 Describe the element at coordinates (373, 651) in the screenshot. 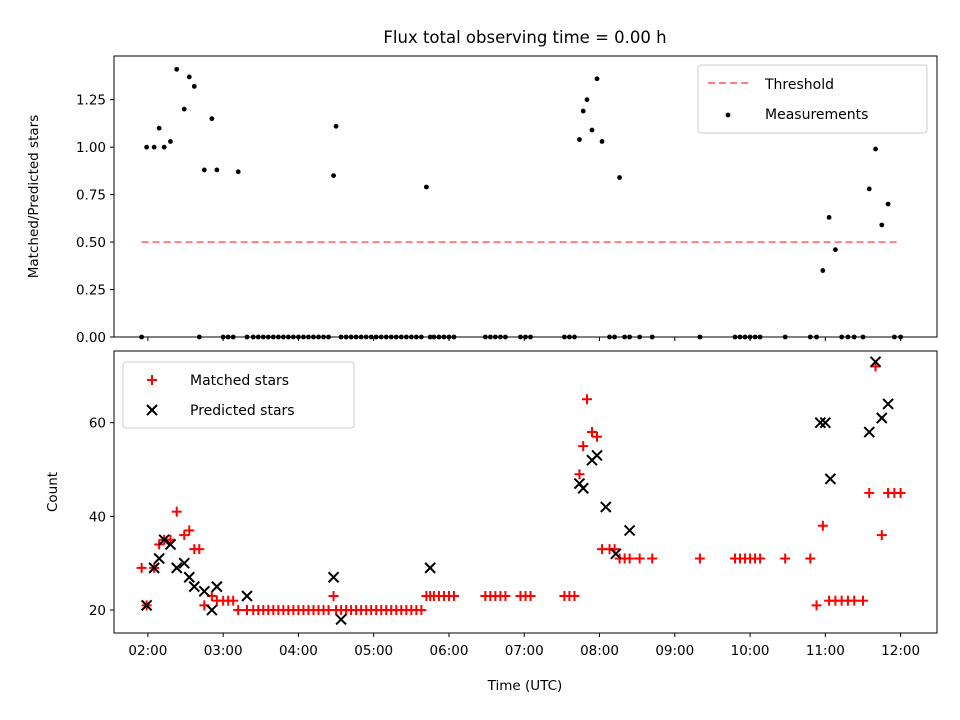

I see `bottom-xtick-label: 05:00` at that location.